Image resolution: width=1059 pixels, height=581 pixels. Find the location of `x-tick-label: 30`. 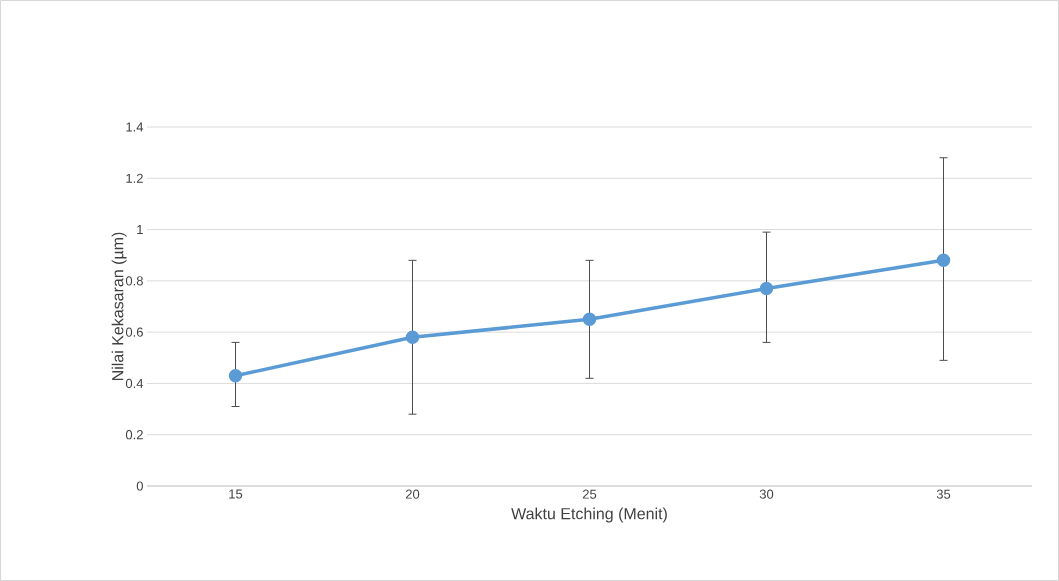

x-tick-label: 30 is located at coordinates (766, 494).